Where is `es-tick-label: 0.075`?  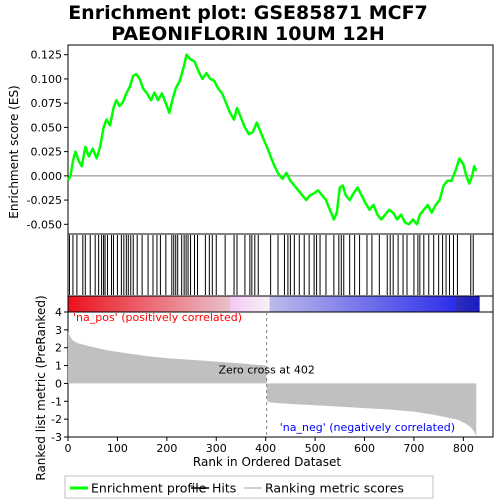
es-tick-label: 0.075 is located at coordinates (47, 103).